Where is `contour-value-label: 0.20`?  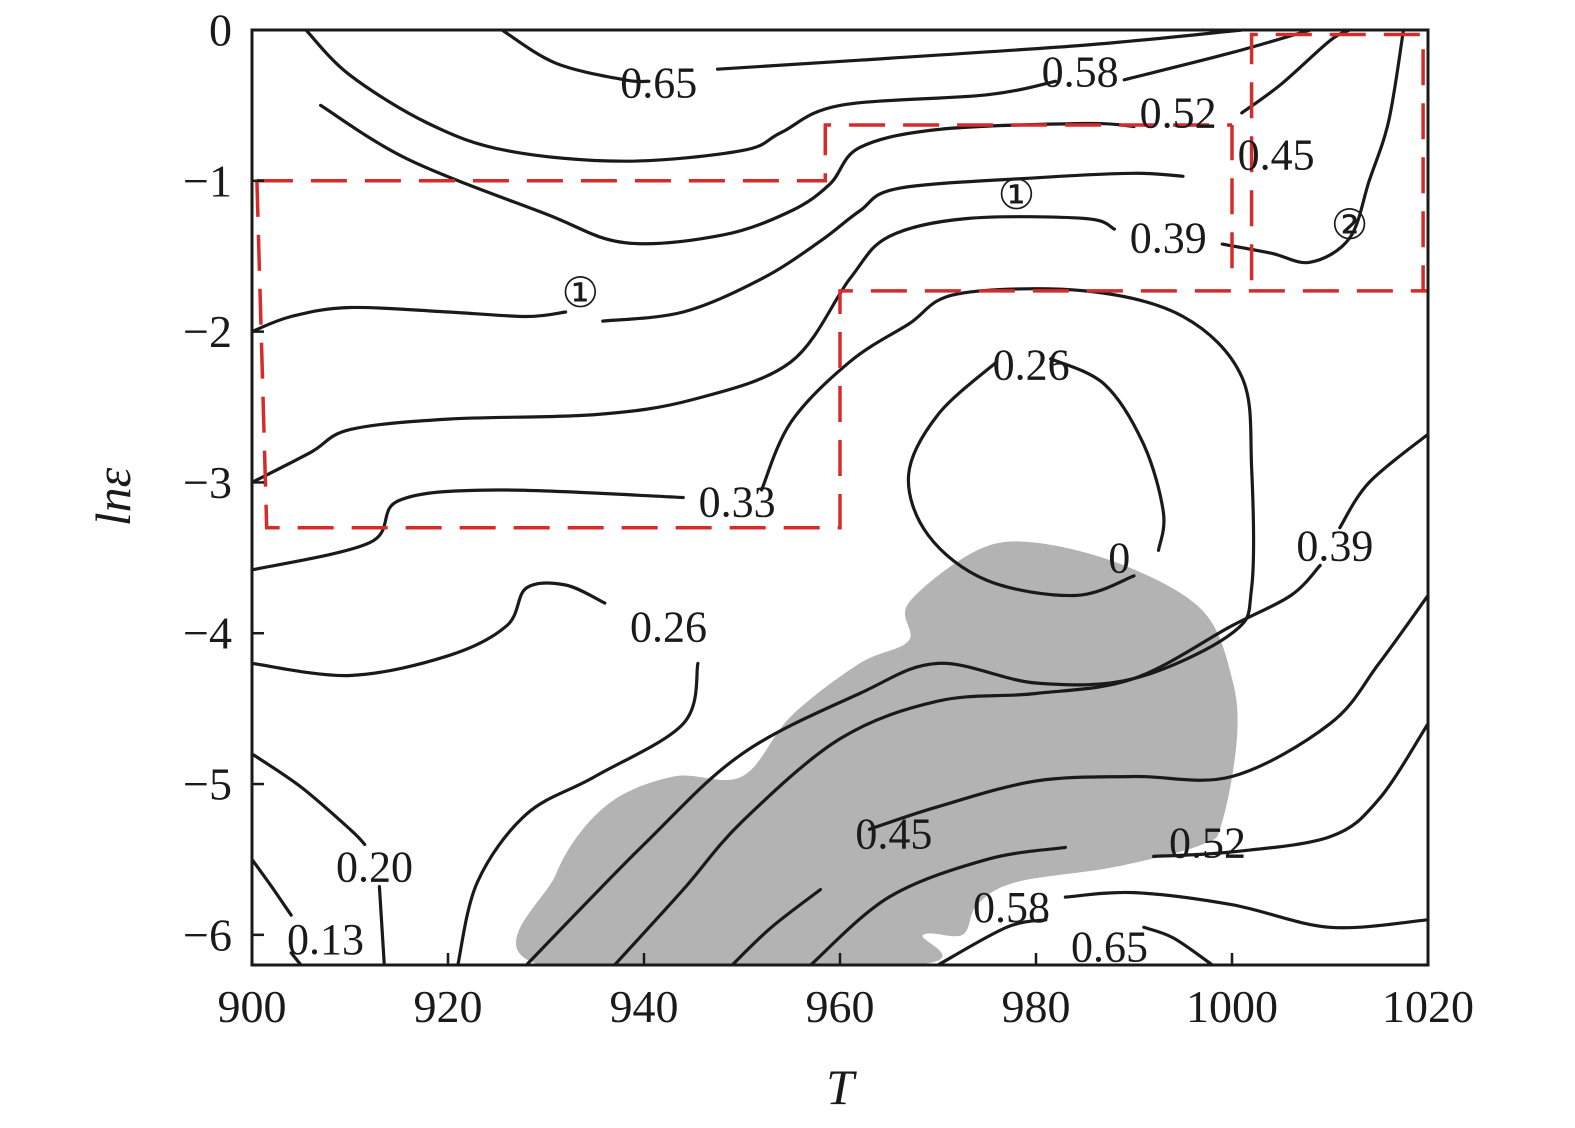
contour-value-label: 0.20 is located at coordinates (374, 867).